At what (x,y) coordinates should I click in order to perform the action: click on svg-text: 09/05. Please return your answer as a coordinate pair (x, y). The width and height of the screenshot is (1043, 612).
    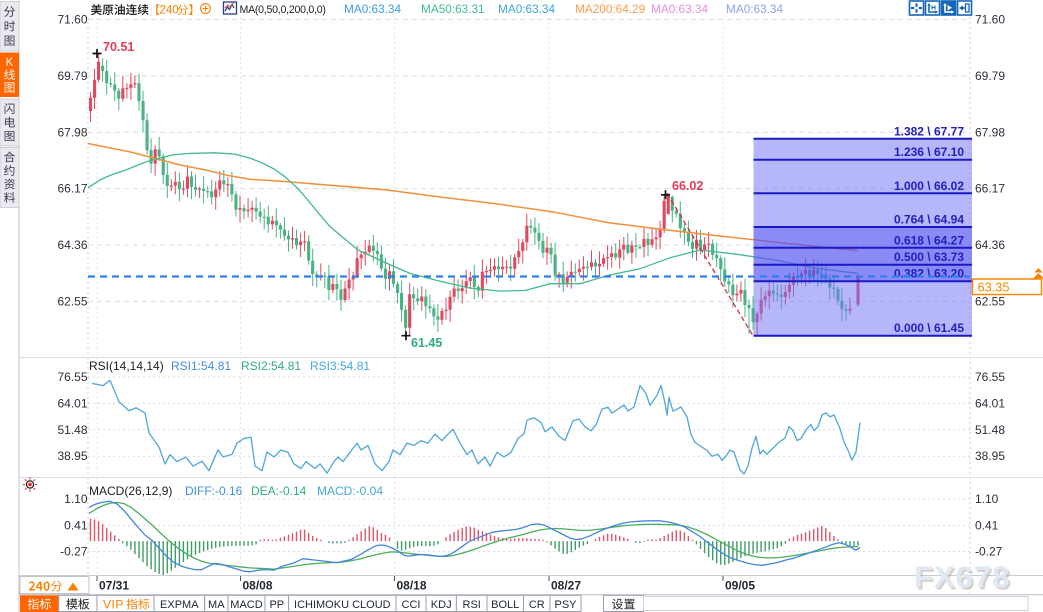
    Looking at the image, I should click on (740, 586).